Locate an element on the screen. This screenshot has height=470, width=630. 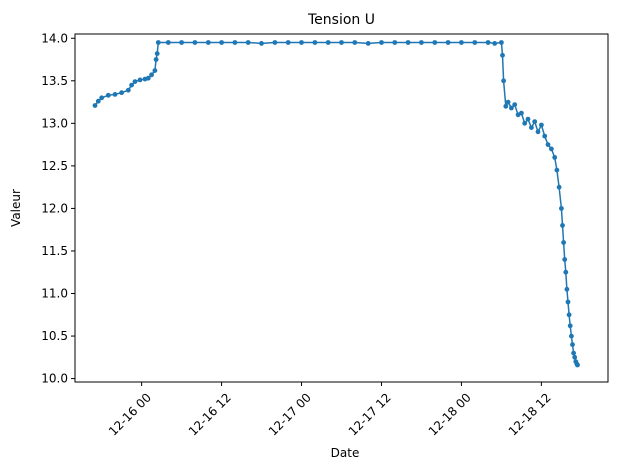
y-tick-label: 13.0 is located at coordinates (54, 123).